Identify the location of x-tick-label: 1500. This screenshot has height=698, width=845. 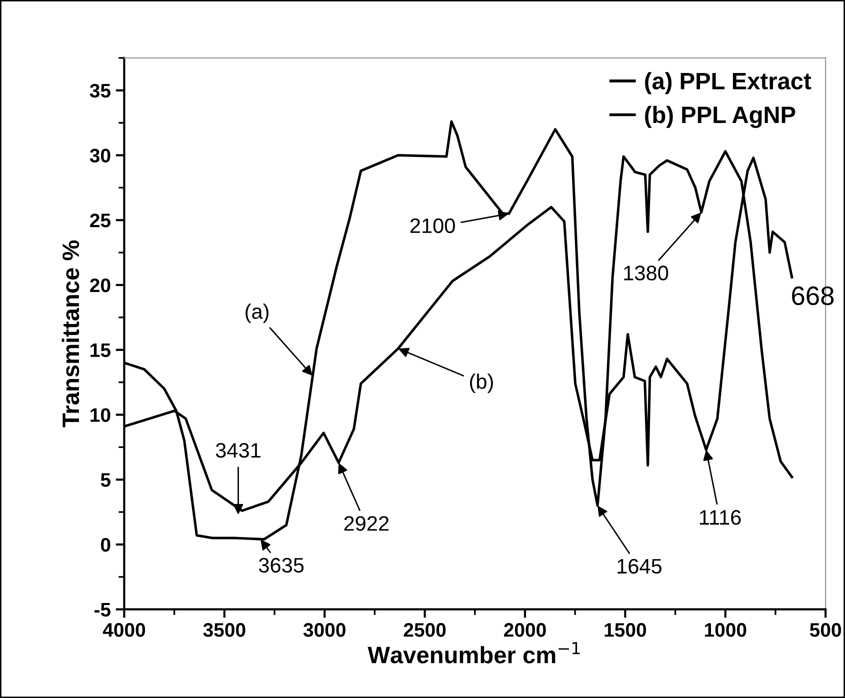
(625, 630).